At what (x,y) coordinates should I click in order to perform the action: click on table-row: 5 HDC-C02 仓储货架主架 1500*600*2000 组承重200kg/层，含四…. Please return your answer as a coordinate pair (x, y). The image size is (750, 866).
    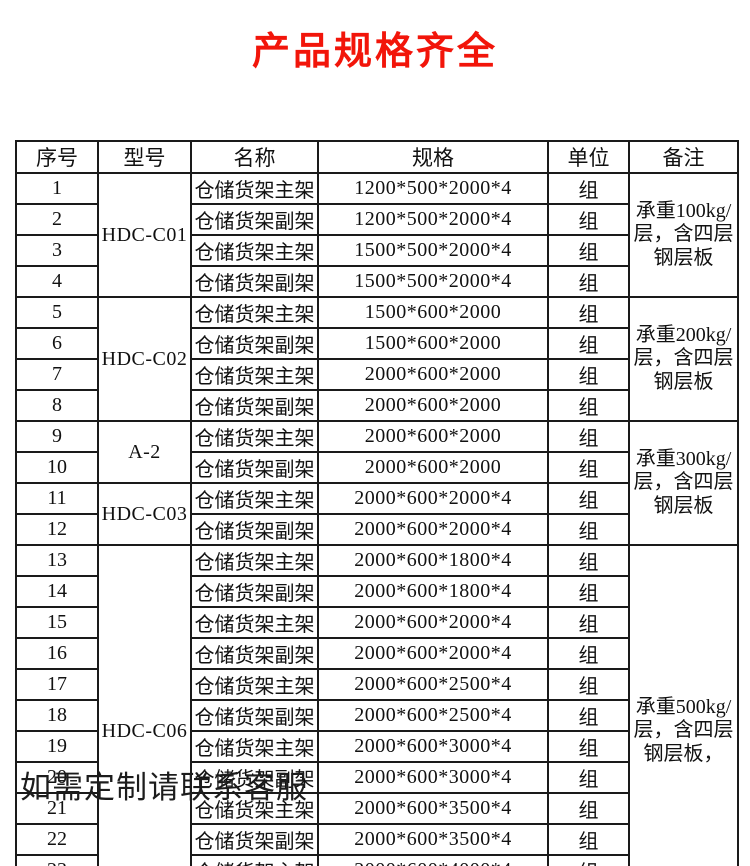
    Looking at the image, I should click on (377, 359).